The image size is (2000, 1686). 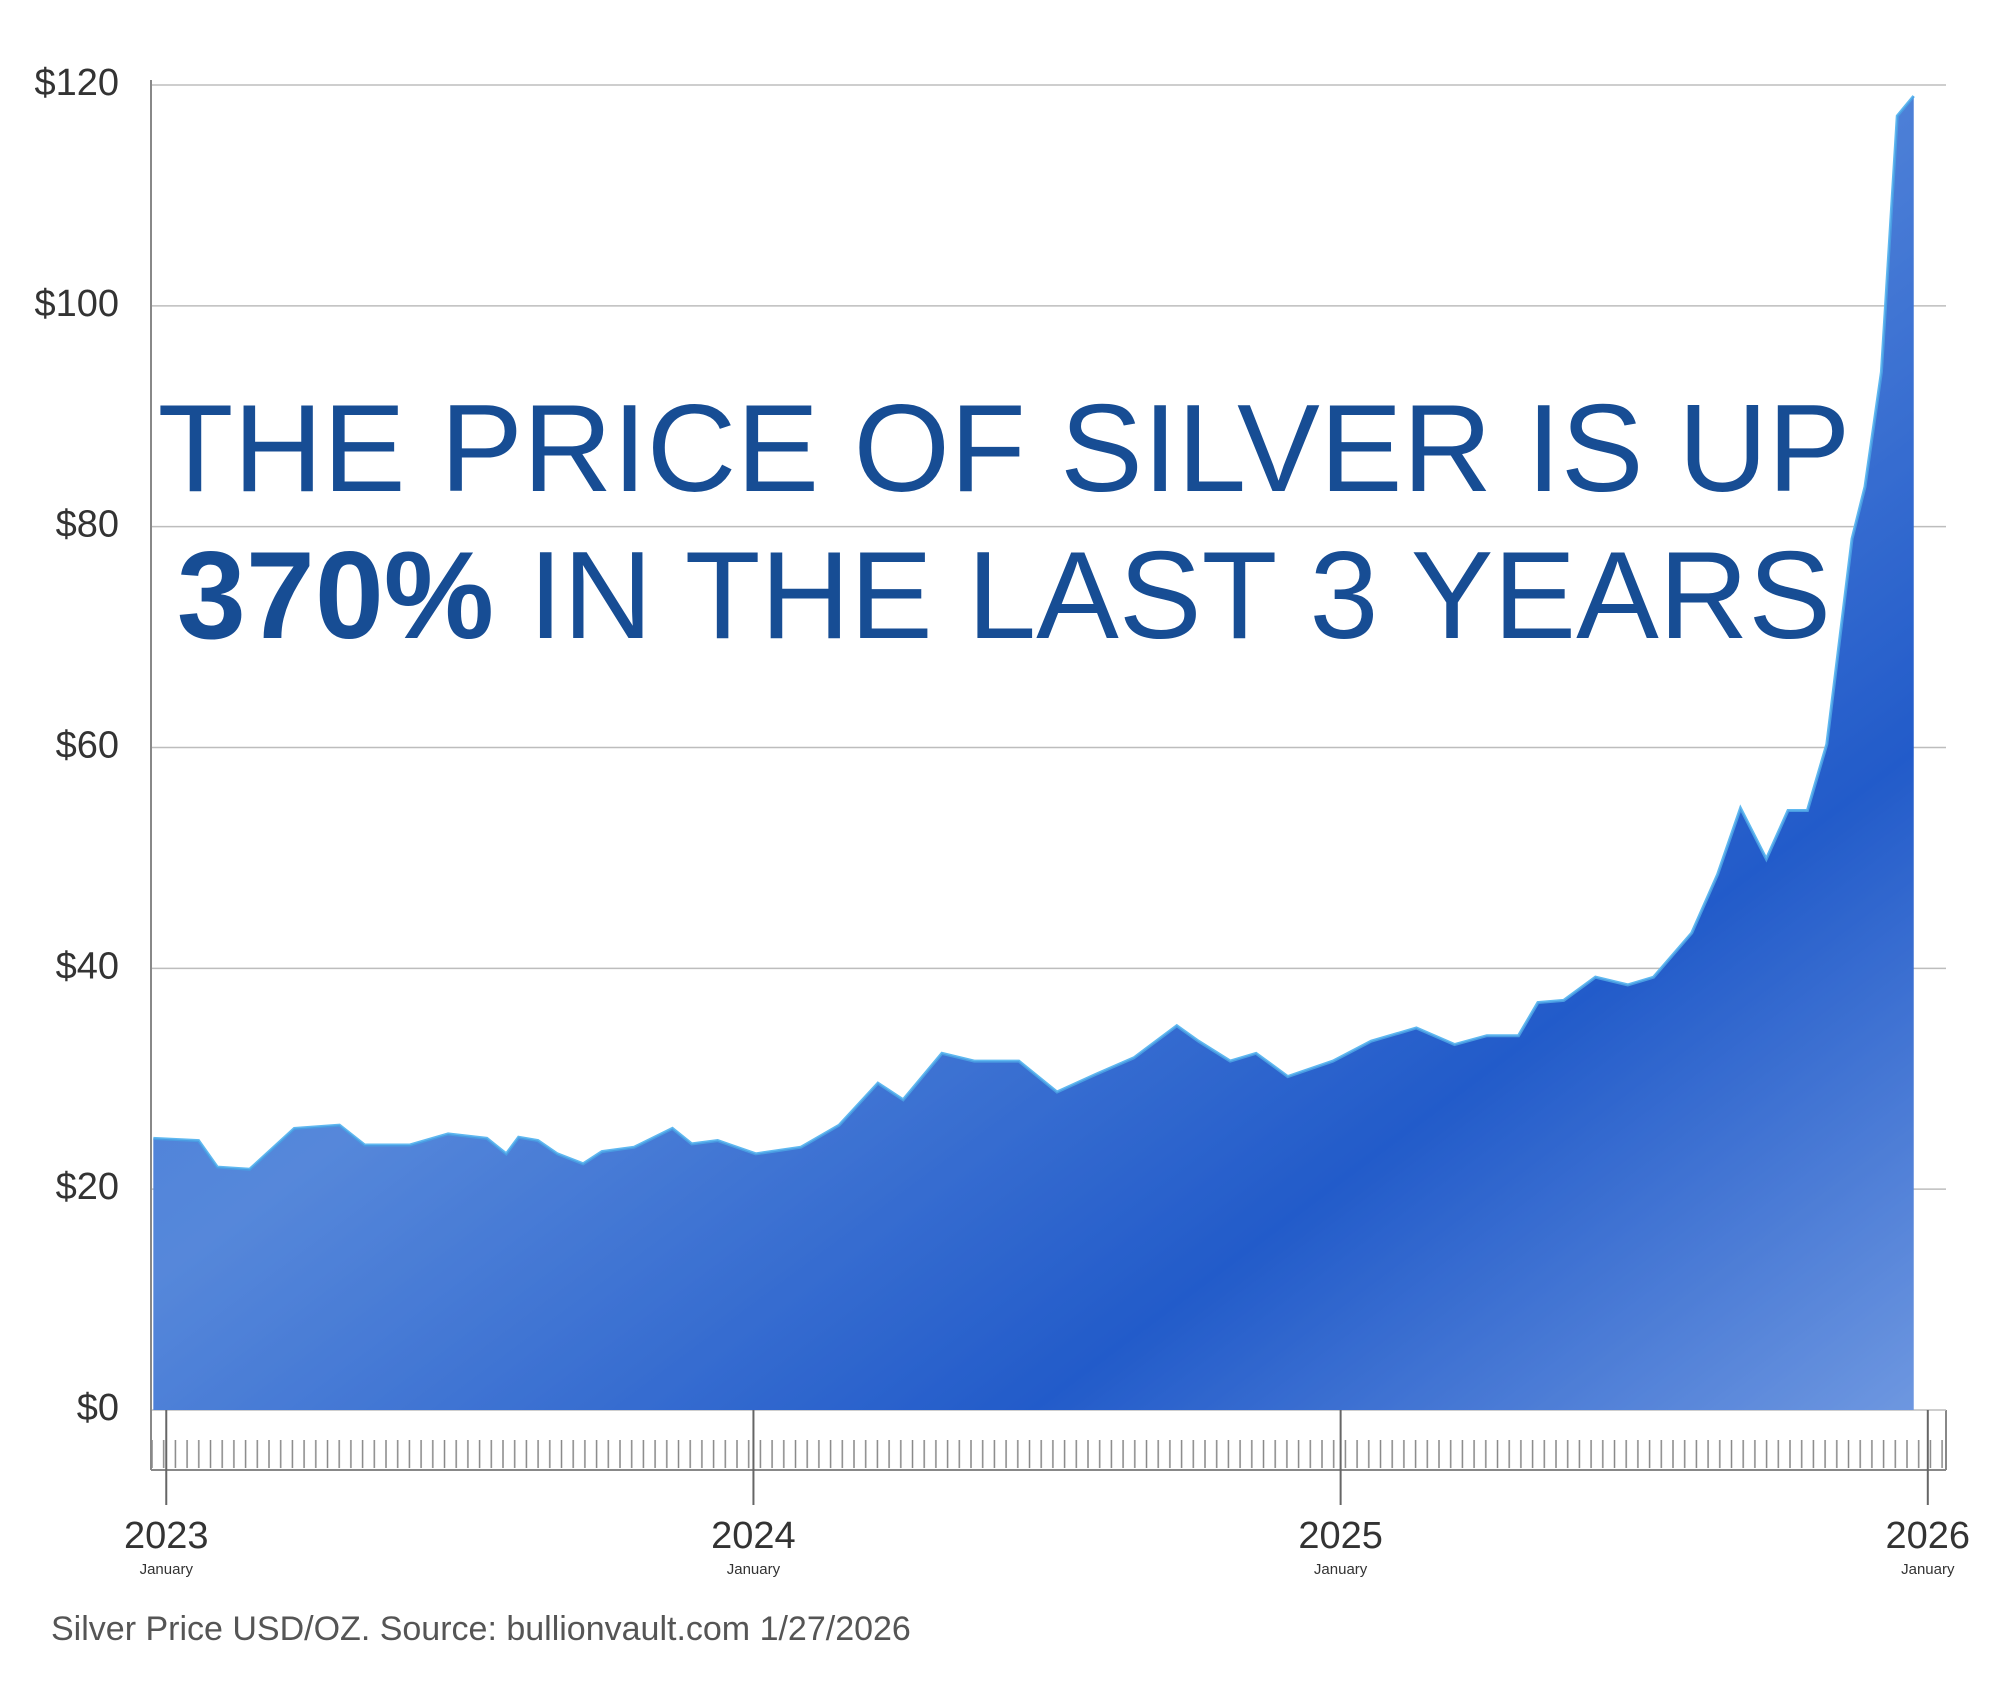 What do you see at coordinates (1928, 1536) in the screenshot?
I see `x-tick-label: 2026` at bounding box center [1928, 1536].